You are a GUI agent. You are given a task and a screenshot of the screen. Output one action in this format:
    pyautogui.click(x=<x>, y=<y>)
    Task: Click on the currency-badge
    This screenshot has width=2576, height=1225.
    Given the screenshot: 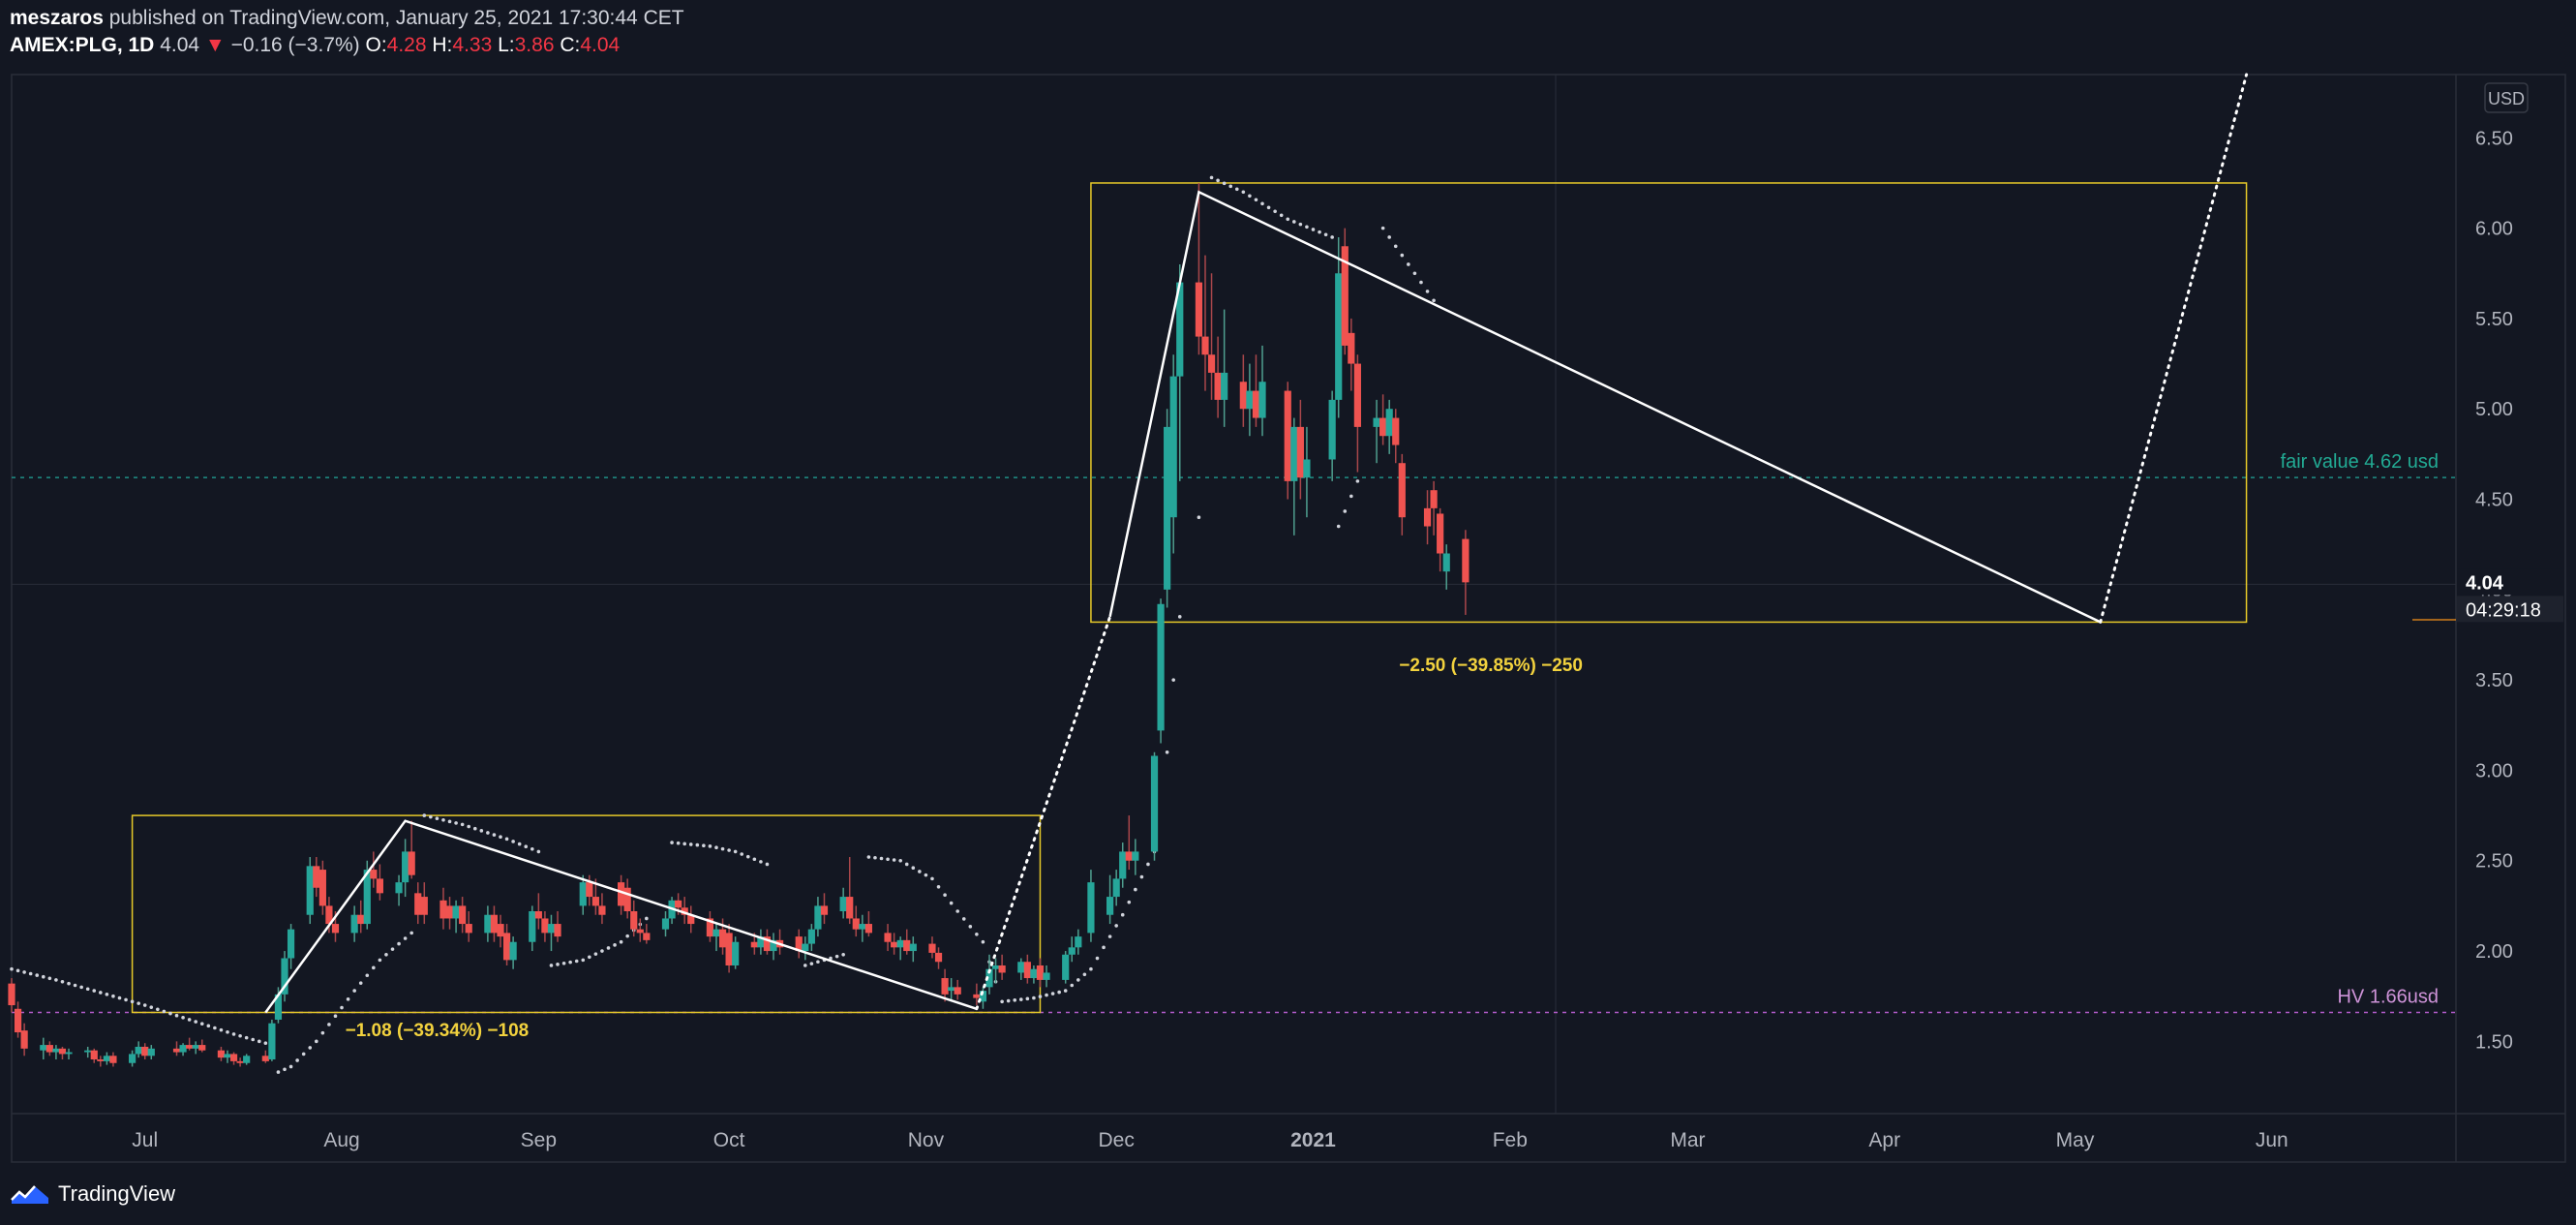 What is the action you would take?
    pyautogui.click(x=2506, y=97)
    